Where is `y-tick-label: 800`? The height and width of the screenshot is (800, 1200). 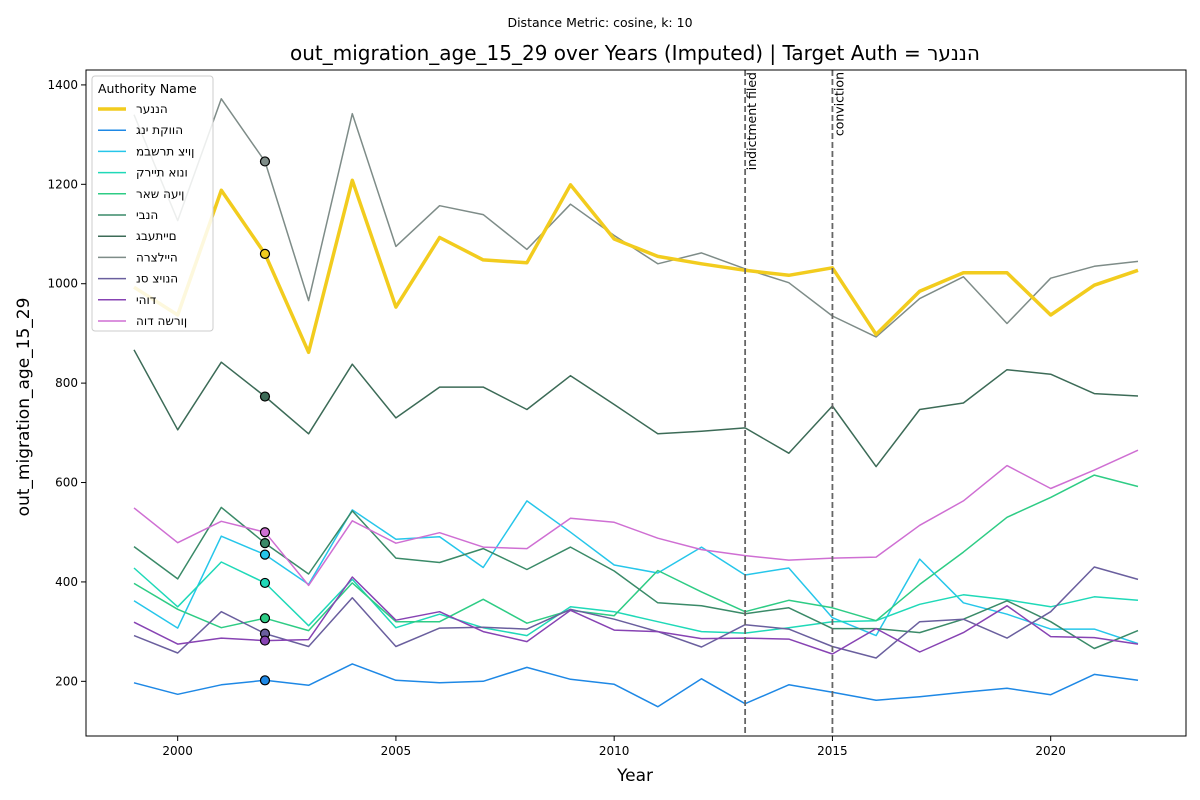
y-tick-label: 800 is located at coordinates (66, 383).